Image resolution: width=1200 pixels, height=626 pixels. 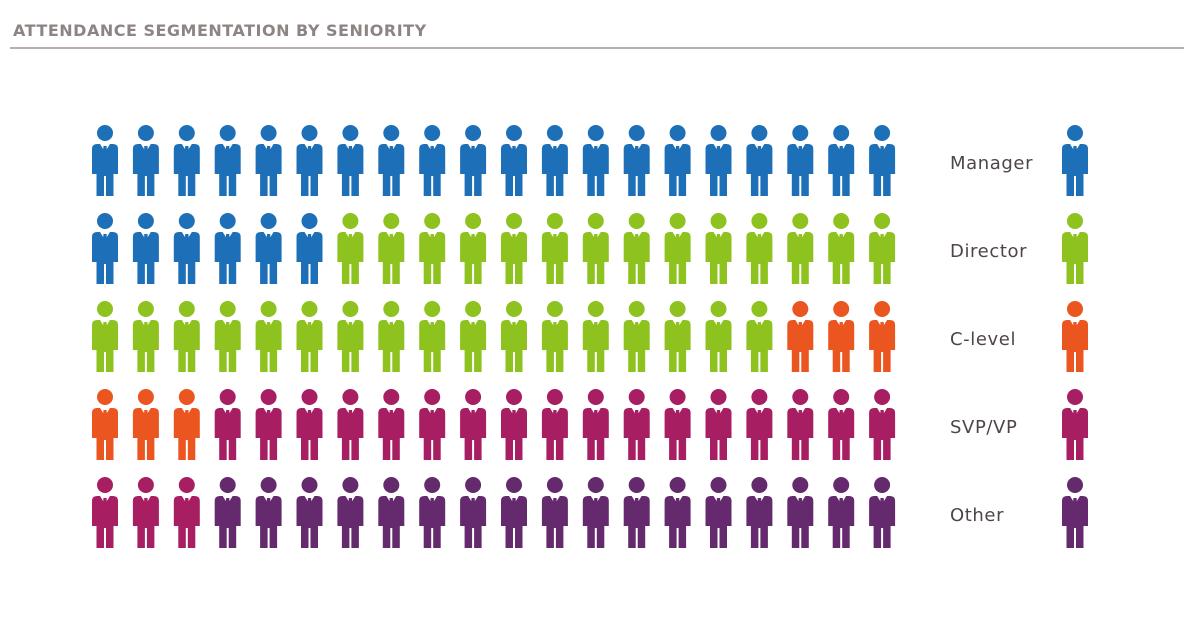 What do you see at coordinates (597, 48) in the screenshot?
I see `title-divider` at bounding box center [597, 48].